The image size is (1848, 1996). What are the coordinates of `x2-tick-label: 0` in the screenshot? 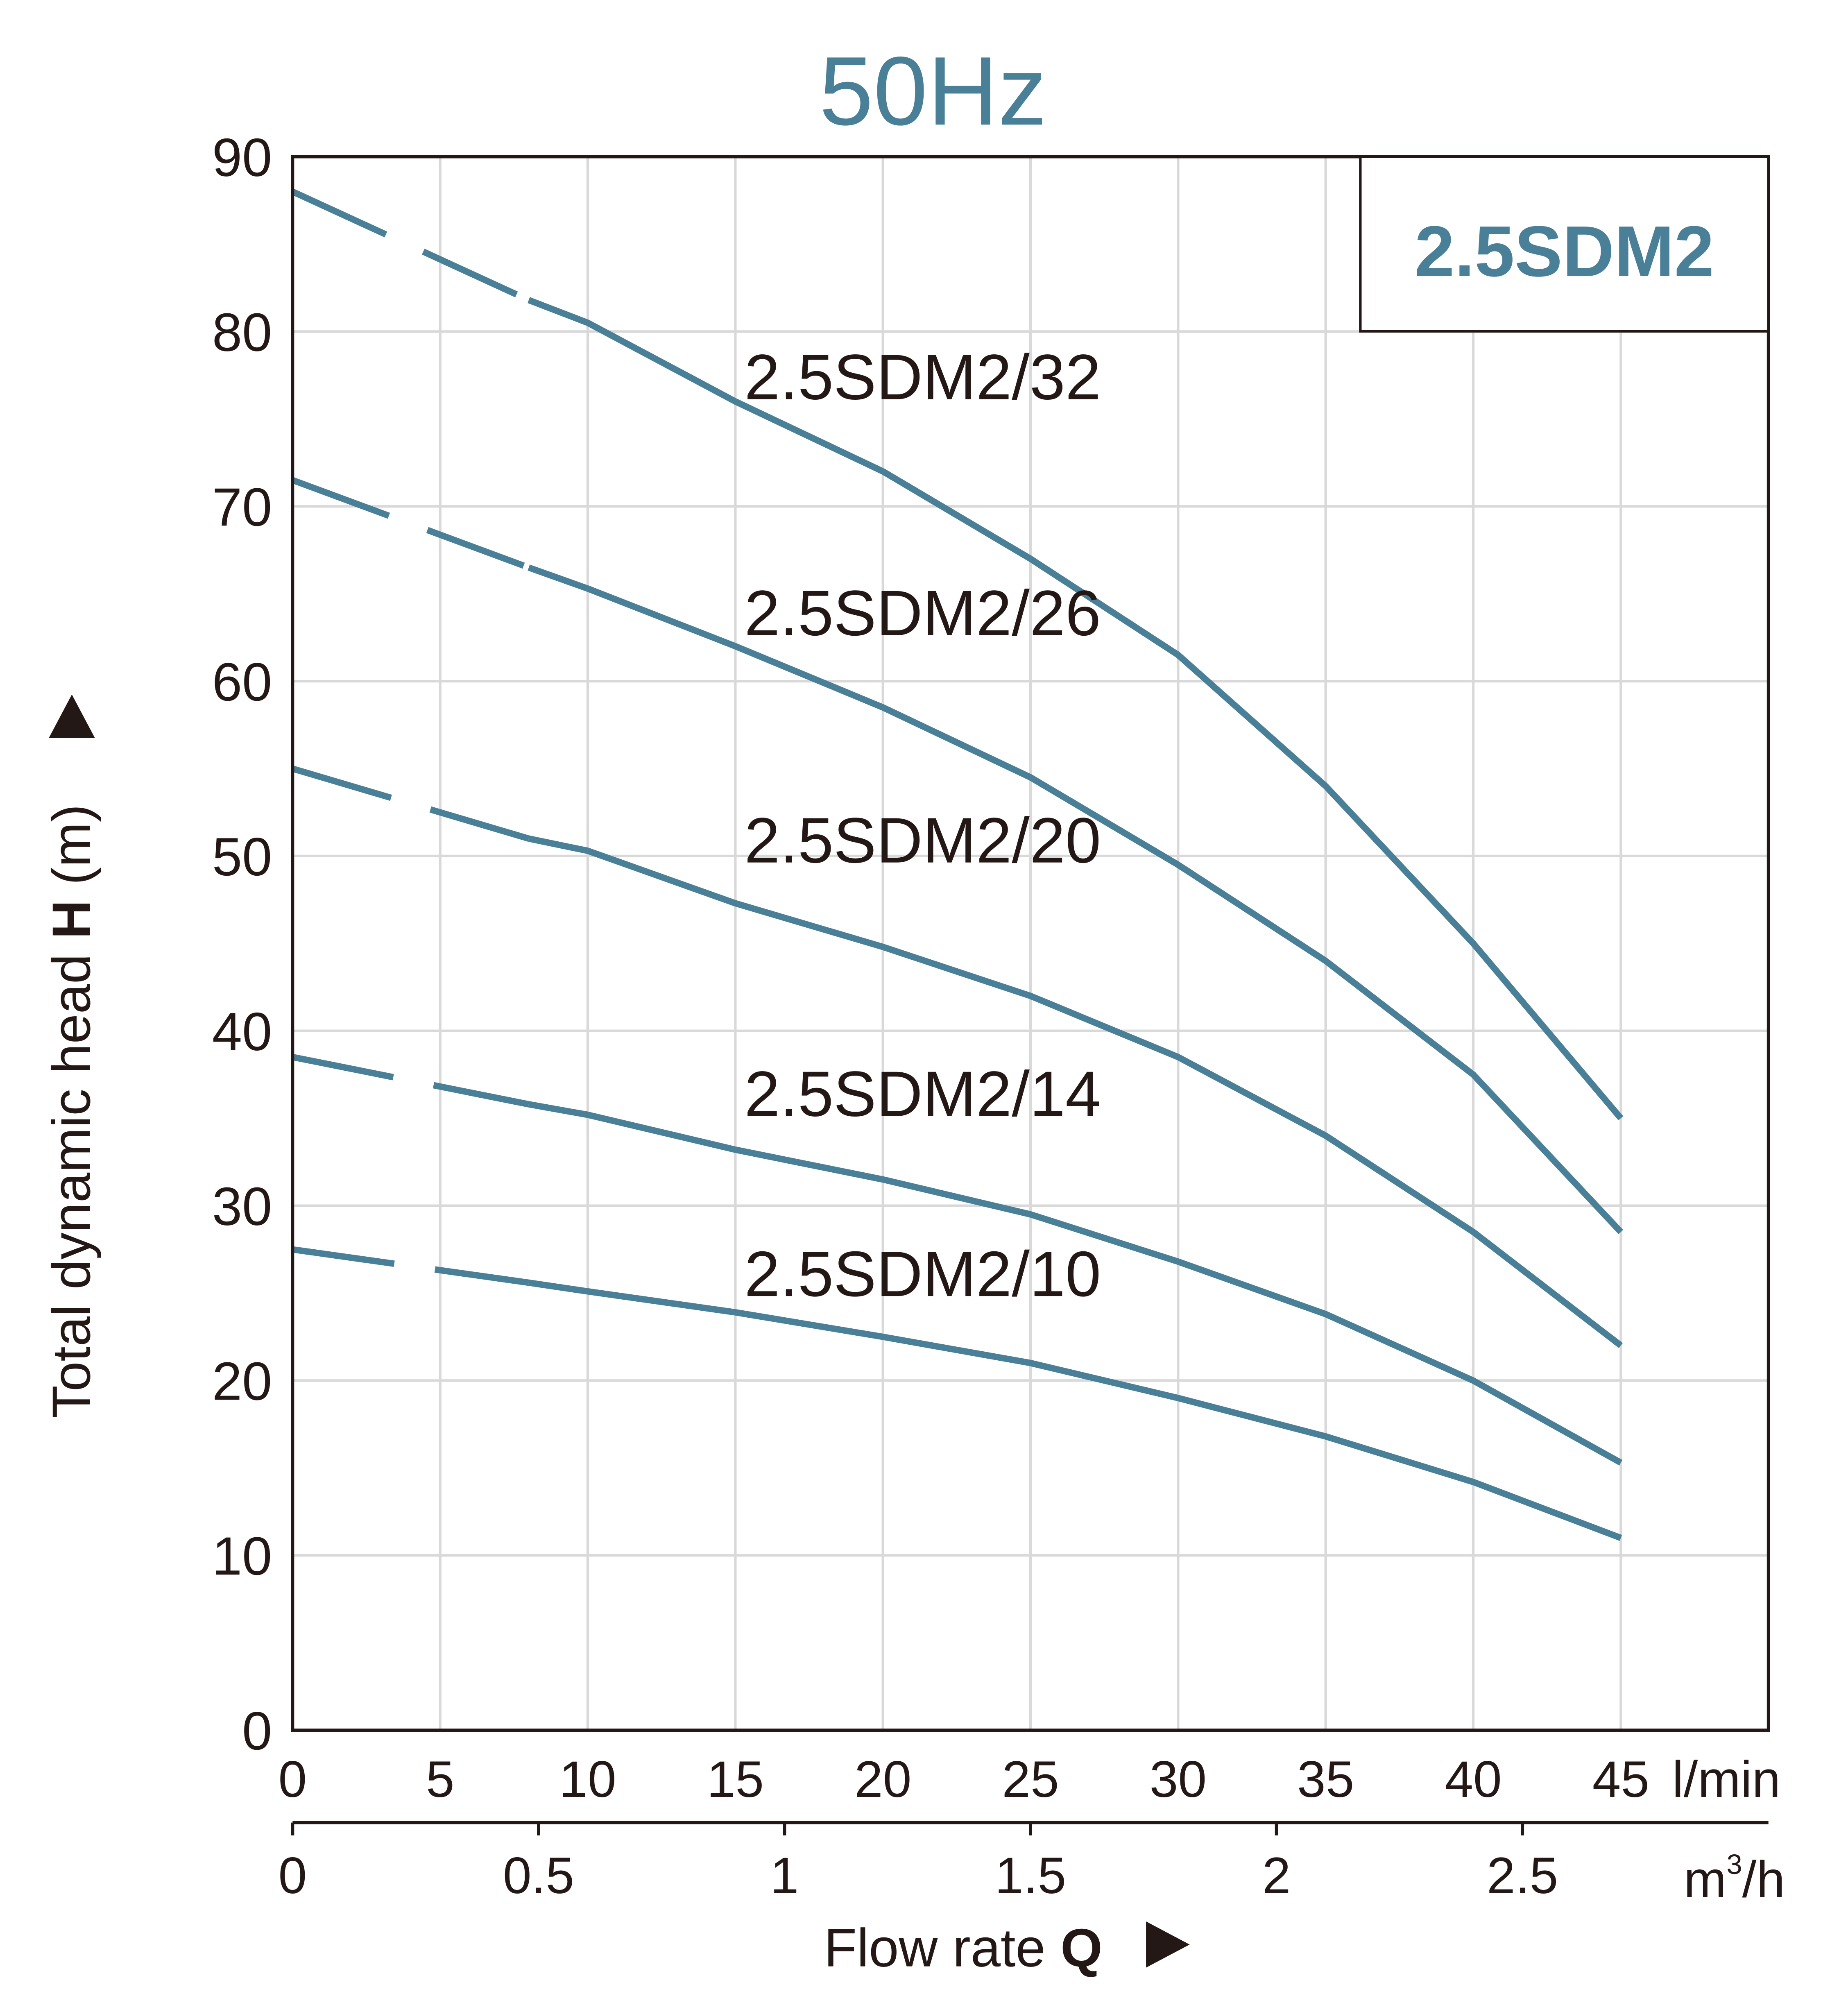 It's located at (293, 1875).